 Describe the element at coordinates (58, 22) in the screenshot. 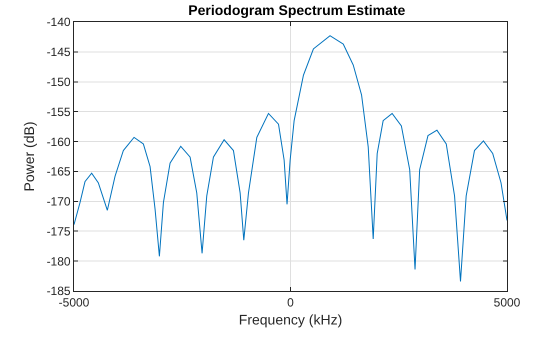

I see `y-tick-label: -140` at that location.